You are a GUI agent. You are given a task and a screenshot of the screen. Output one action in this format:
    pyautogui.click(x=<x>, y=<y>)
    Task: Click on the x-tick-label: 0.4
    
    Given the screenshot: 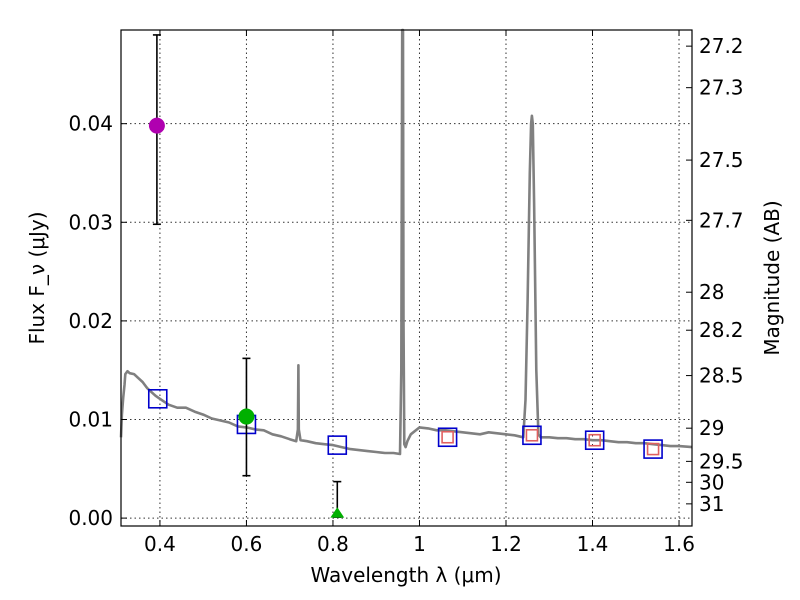 What is the action you would take?
    pyautogui.click(x=160, y=544)
    